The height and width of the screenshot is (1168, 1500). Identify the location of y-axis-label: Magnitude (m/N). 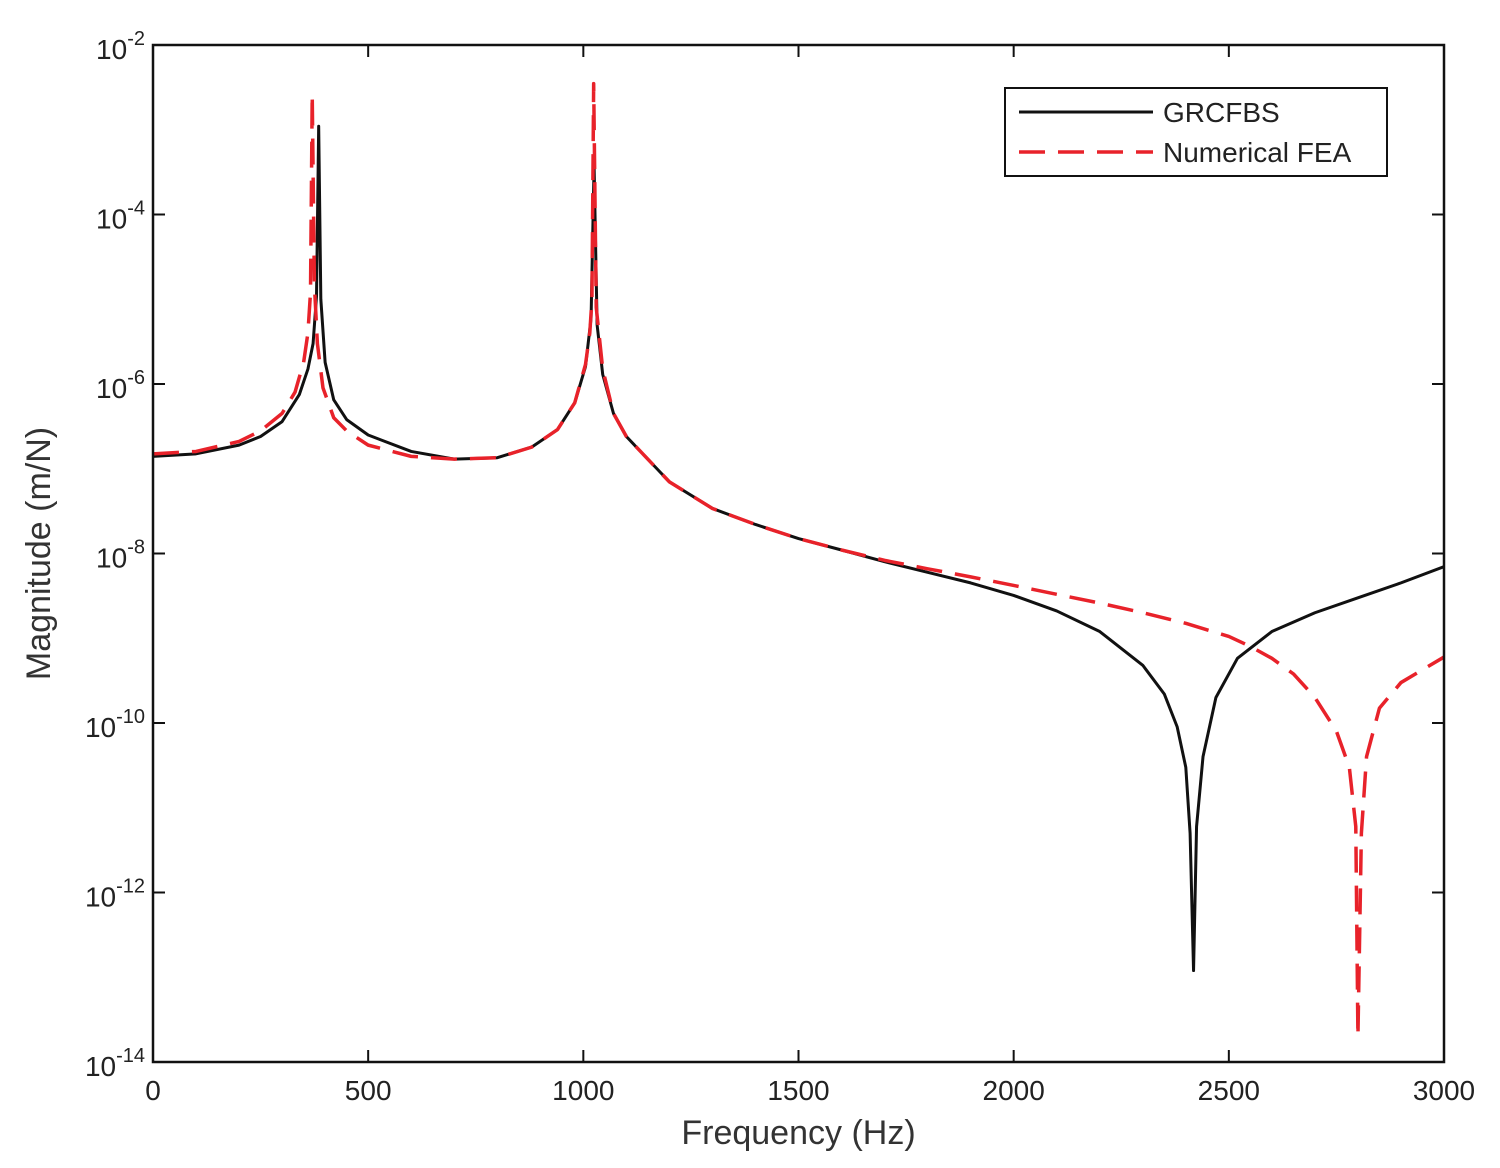
(39, 553).